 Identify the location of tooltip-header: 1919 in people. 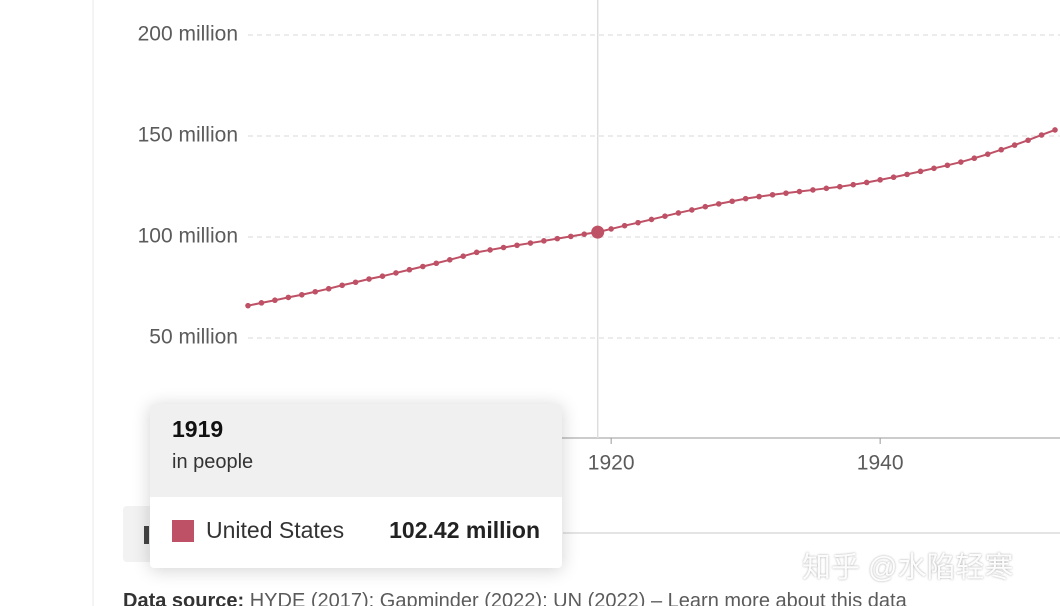
(356, 450).